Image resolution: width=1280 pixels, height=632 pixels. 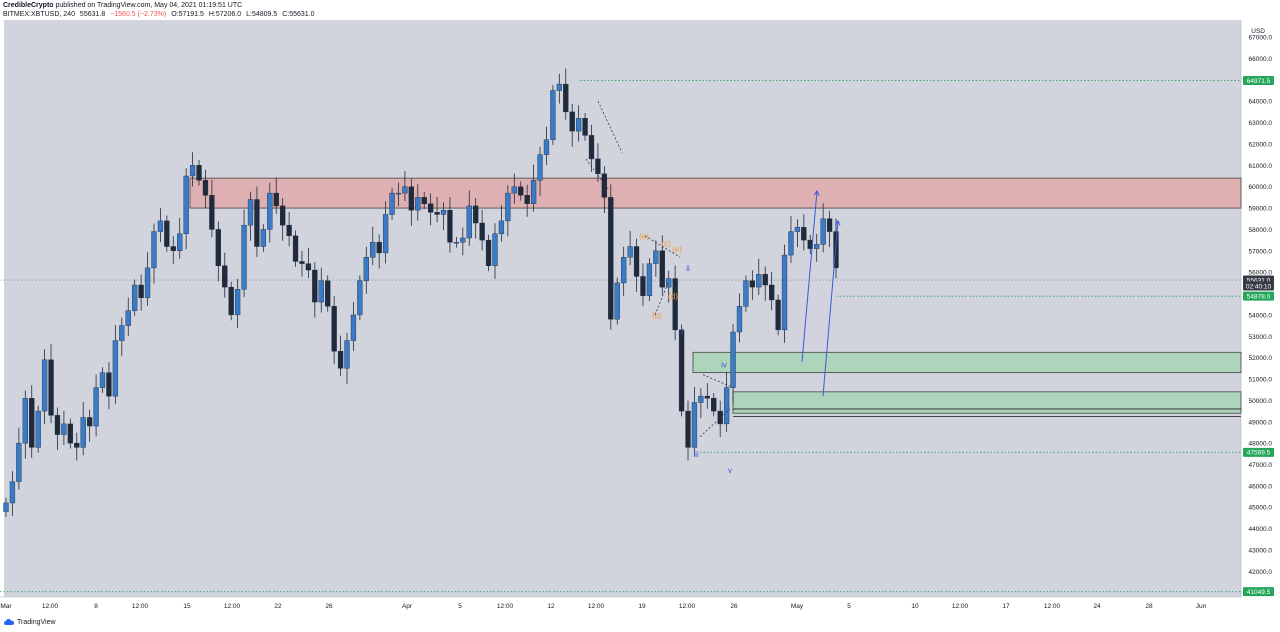 What do you see at coordinates (1261, 444) in the screenshot?
I see `y-tick-label: 48000.0` at bounding box center [1261, 444].